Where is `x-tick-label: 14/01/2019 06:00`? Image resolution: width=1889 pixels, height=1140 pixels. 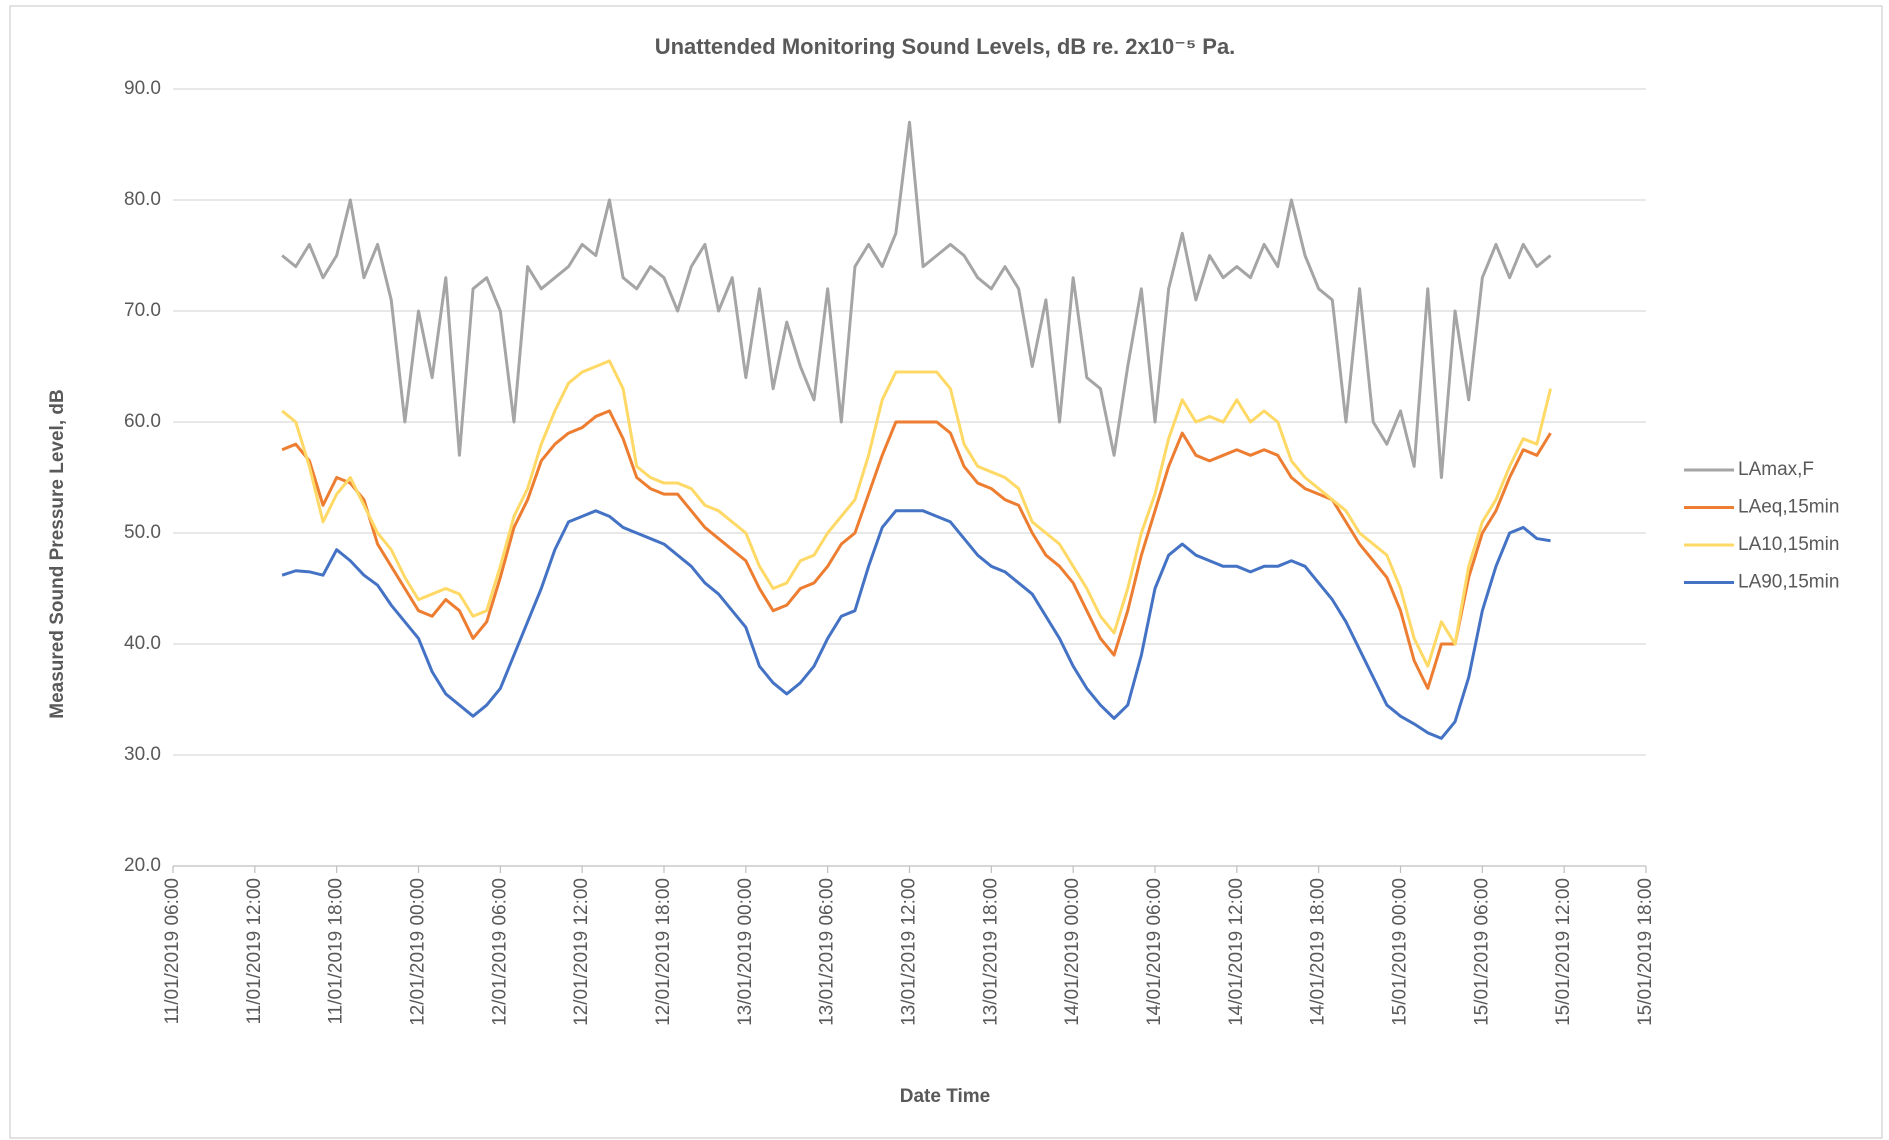 x-tick-label: 14/01/2019 06:00 is located at coordinates (1154, 952).